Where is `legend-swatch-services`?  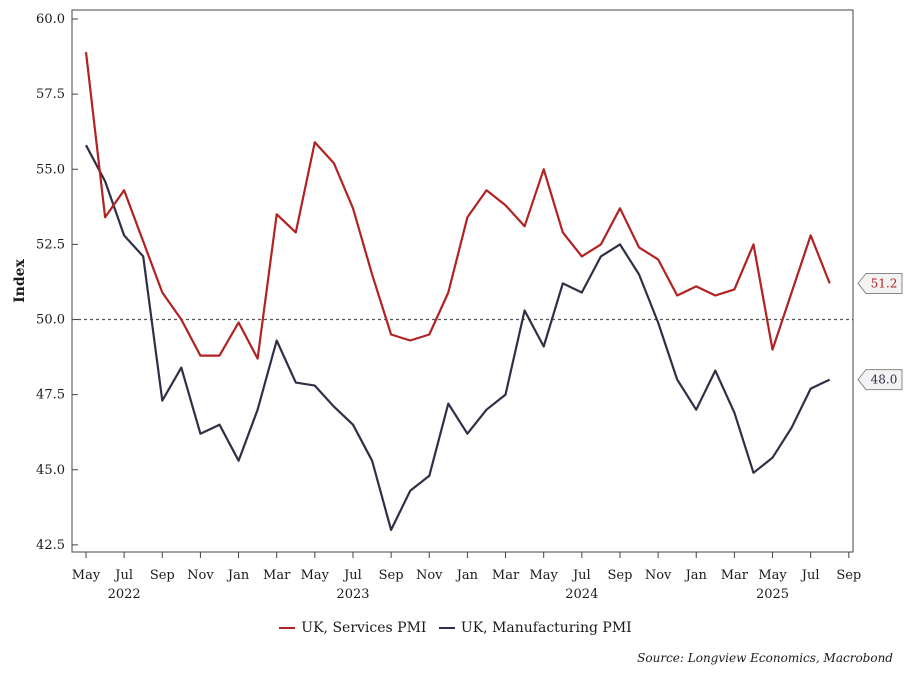 legend-swatch-services is located at coordinates (287, 628).